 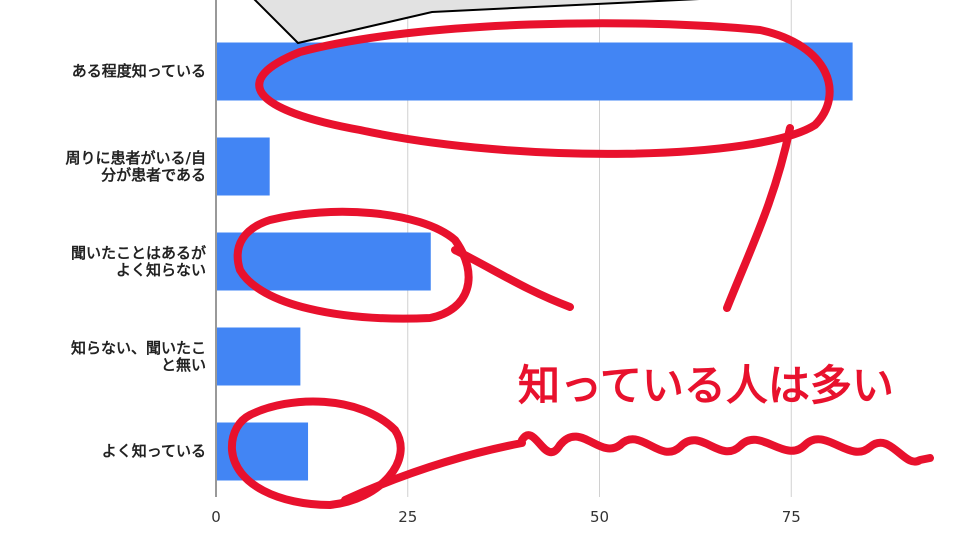 What do you see at coordinates (512, 278) in the screenshot?
I see `ink-line-mid` at bounding box center [512, 278].